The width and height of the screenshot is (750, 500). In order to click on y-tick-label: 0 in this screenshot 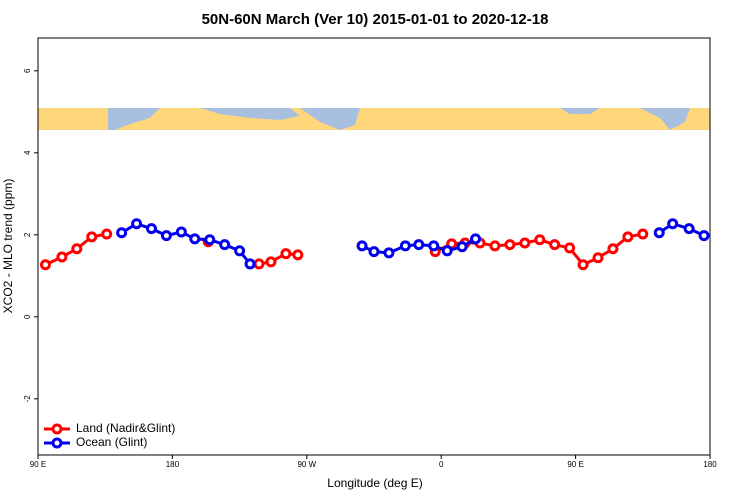, I will do `click(27, 316)`.